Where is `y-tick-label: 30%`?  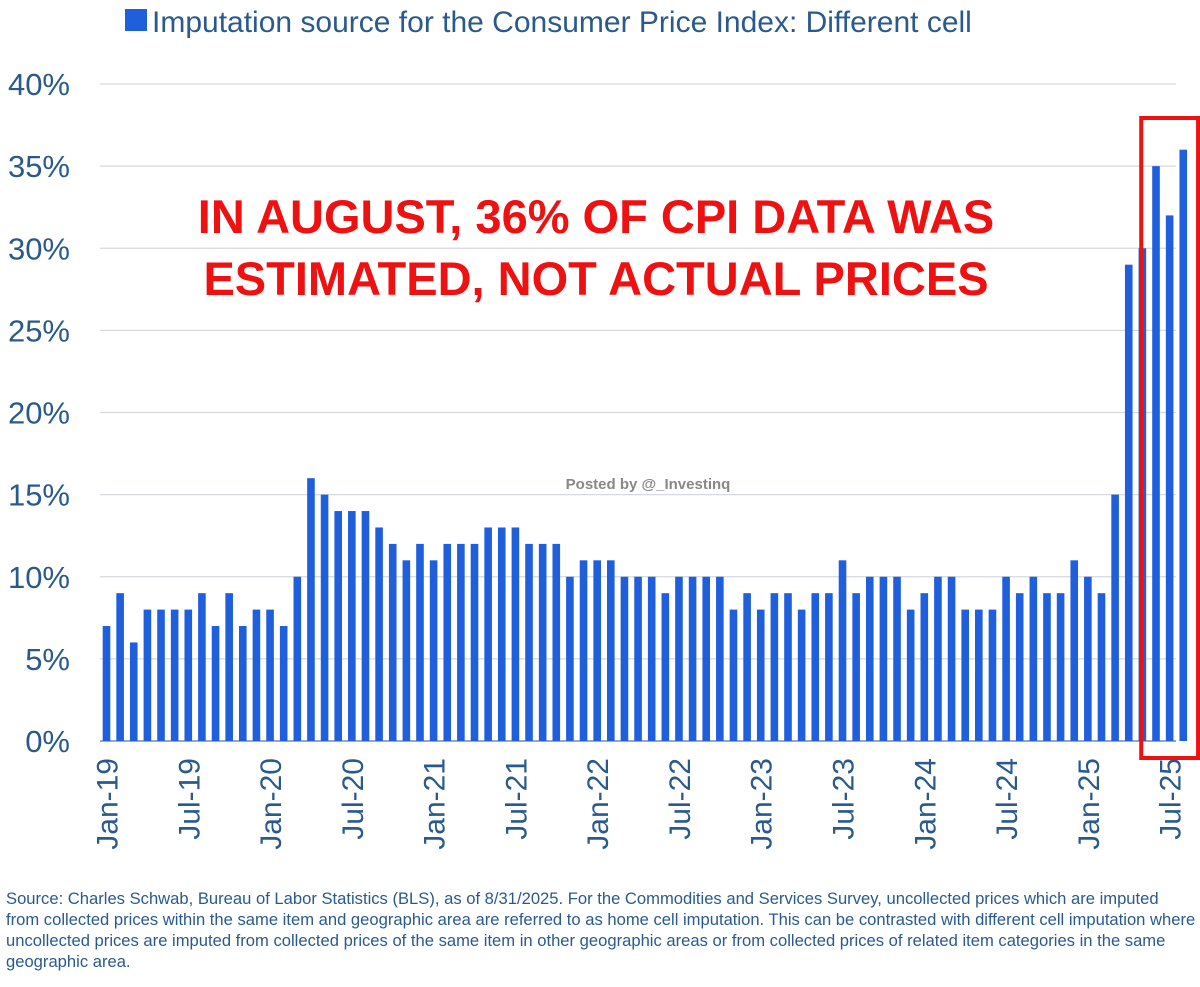 y-tick-label: 30% is located at coordinates (39, 248).